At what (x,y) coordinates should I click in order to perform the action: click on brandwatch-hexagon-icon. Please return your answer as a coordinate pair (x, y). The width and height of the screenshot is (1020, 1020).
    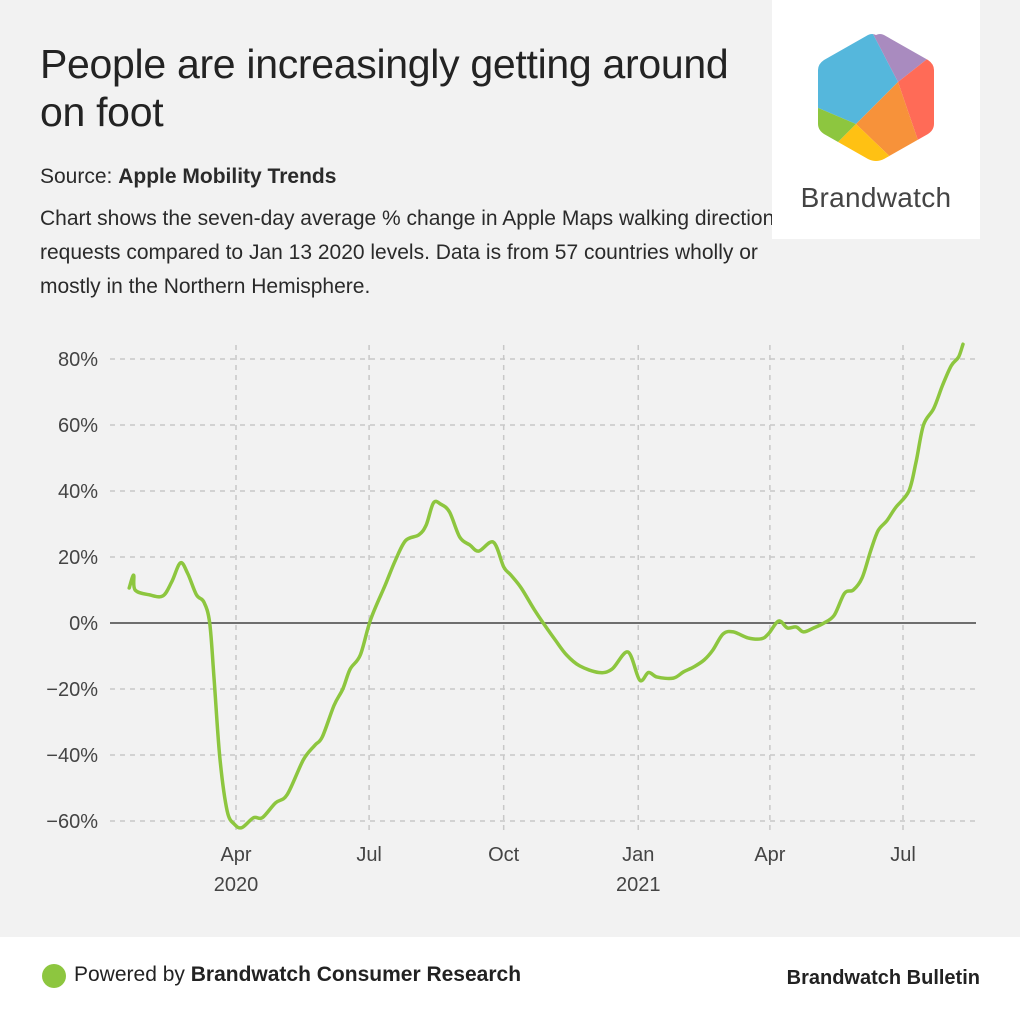
    Looking at the image, I should click on (876, 97).